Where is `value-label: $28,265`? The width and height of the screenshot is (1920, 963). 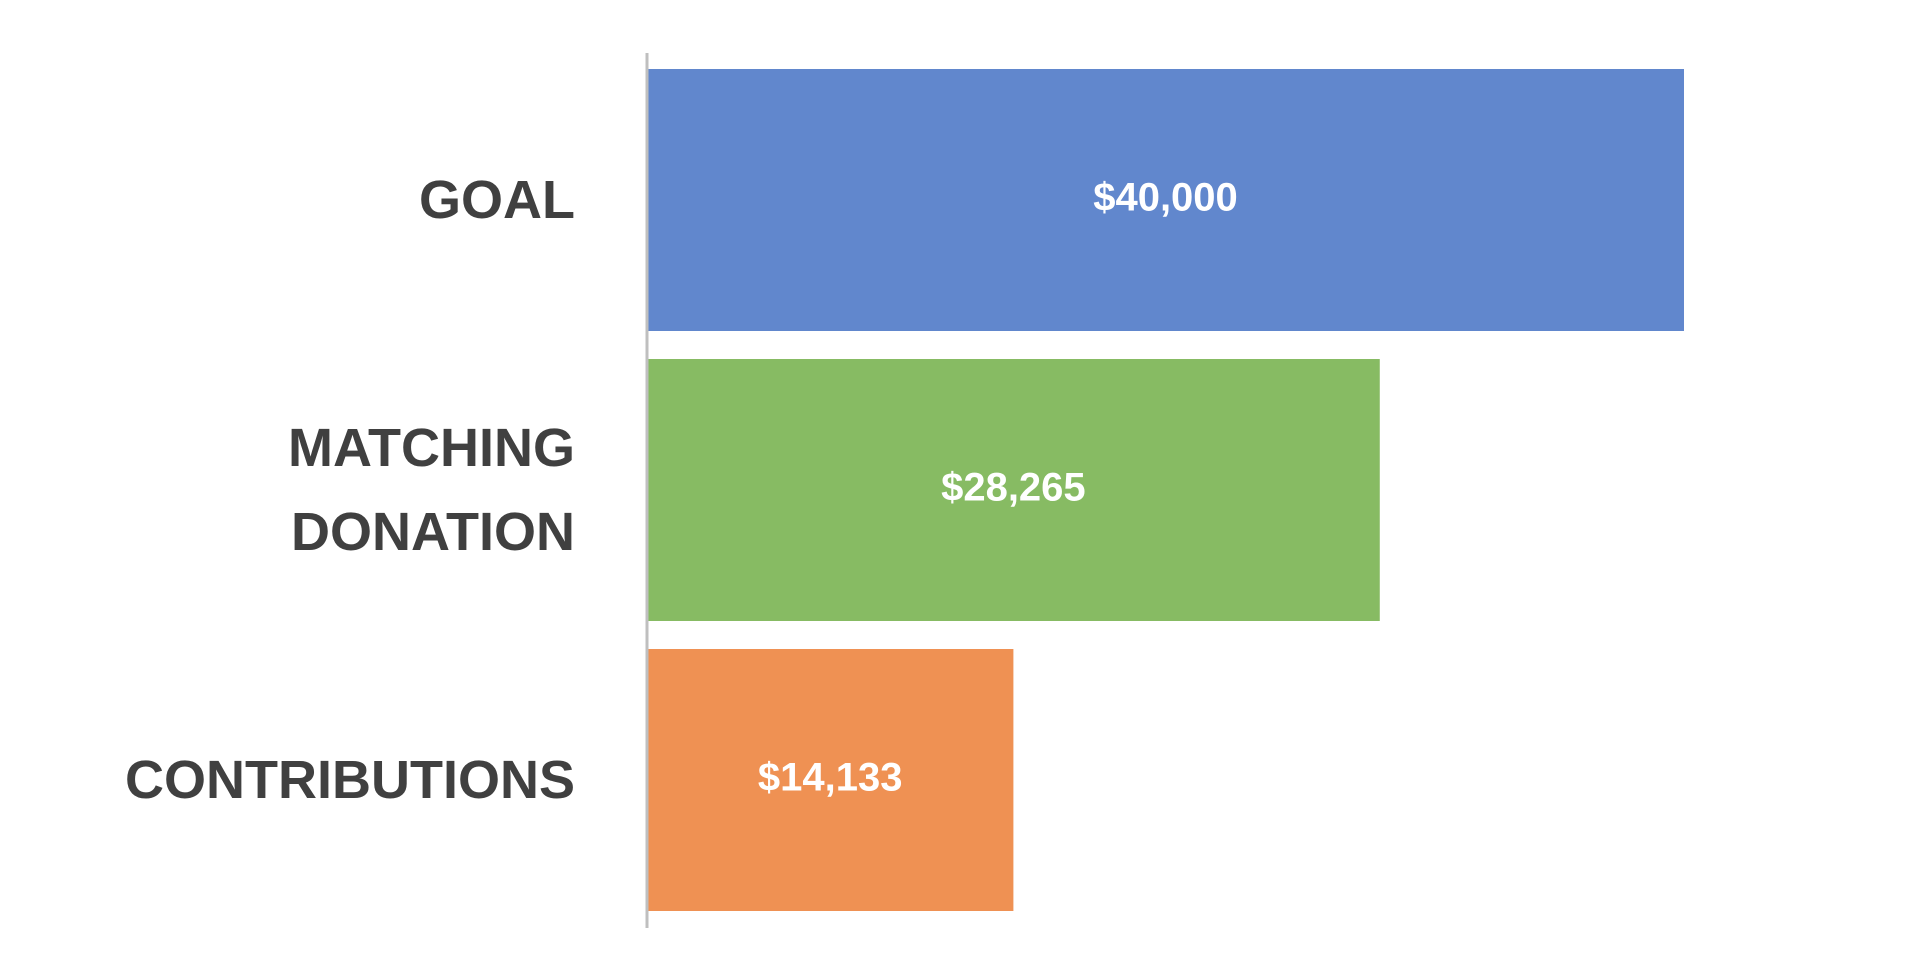 value-label: $28,265 is located at coordinates (1013, 488).